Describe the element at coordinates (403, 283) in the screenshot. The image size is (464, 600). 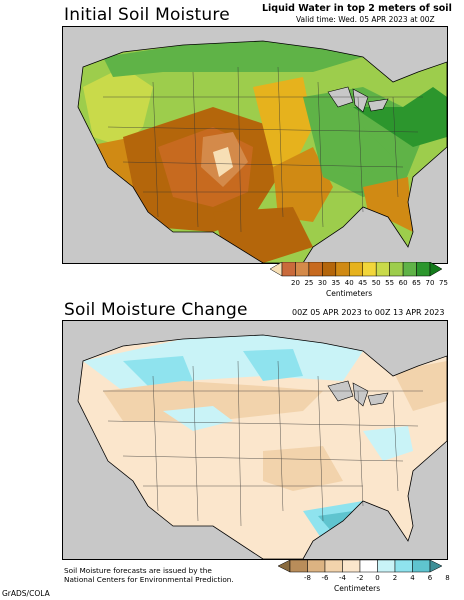
I see `colorbar-tick-label: 60` at that location.